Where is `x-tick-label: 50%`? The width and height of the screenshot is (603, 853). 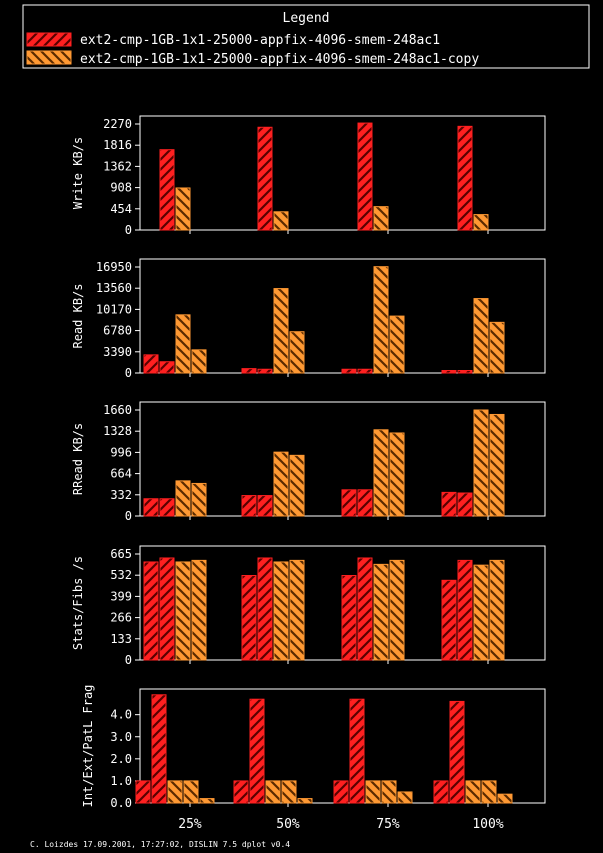
x-tick-label: 50% is located at coordinates (288, 824).